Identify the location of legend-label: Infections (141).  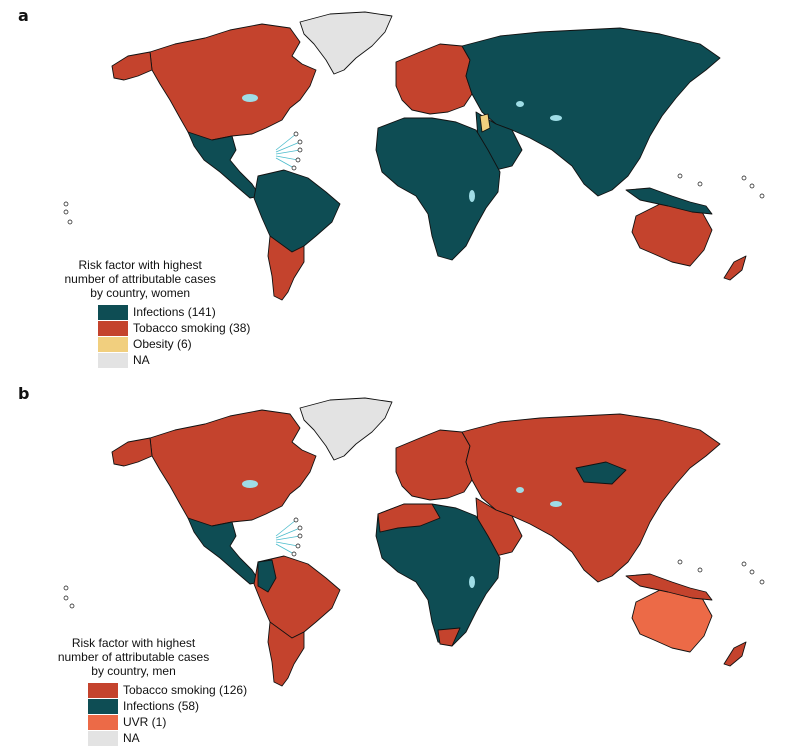
(174, 312).